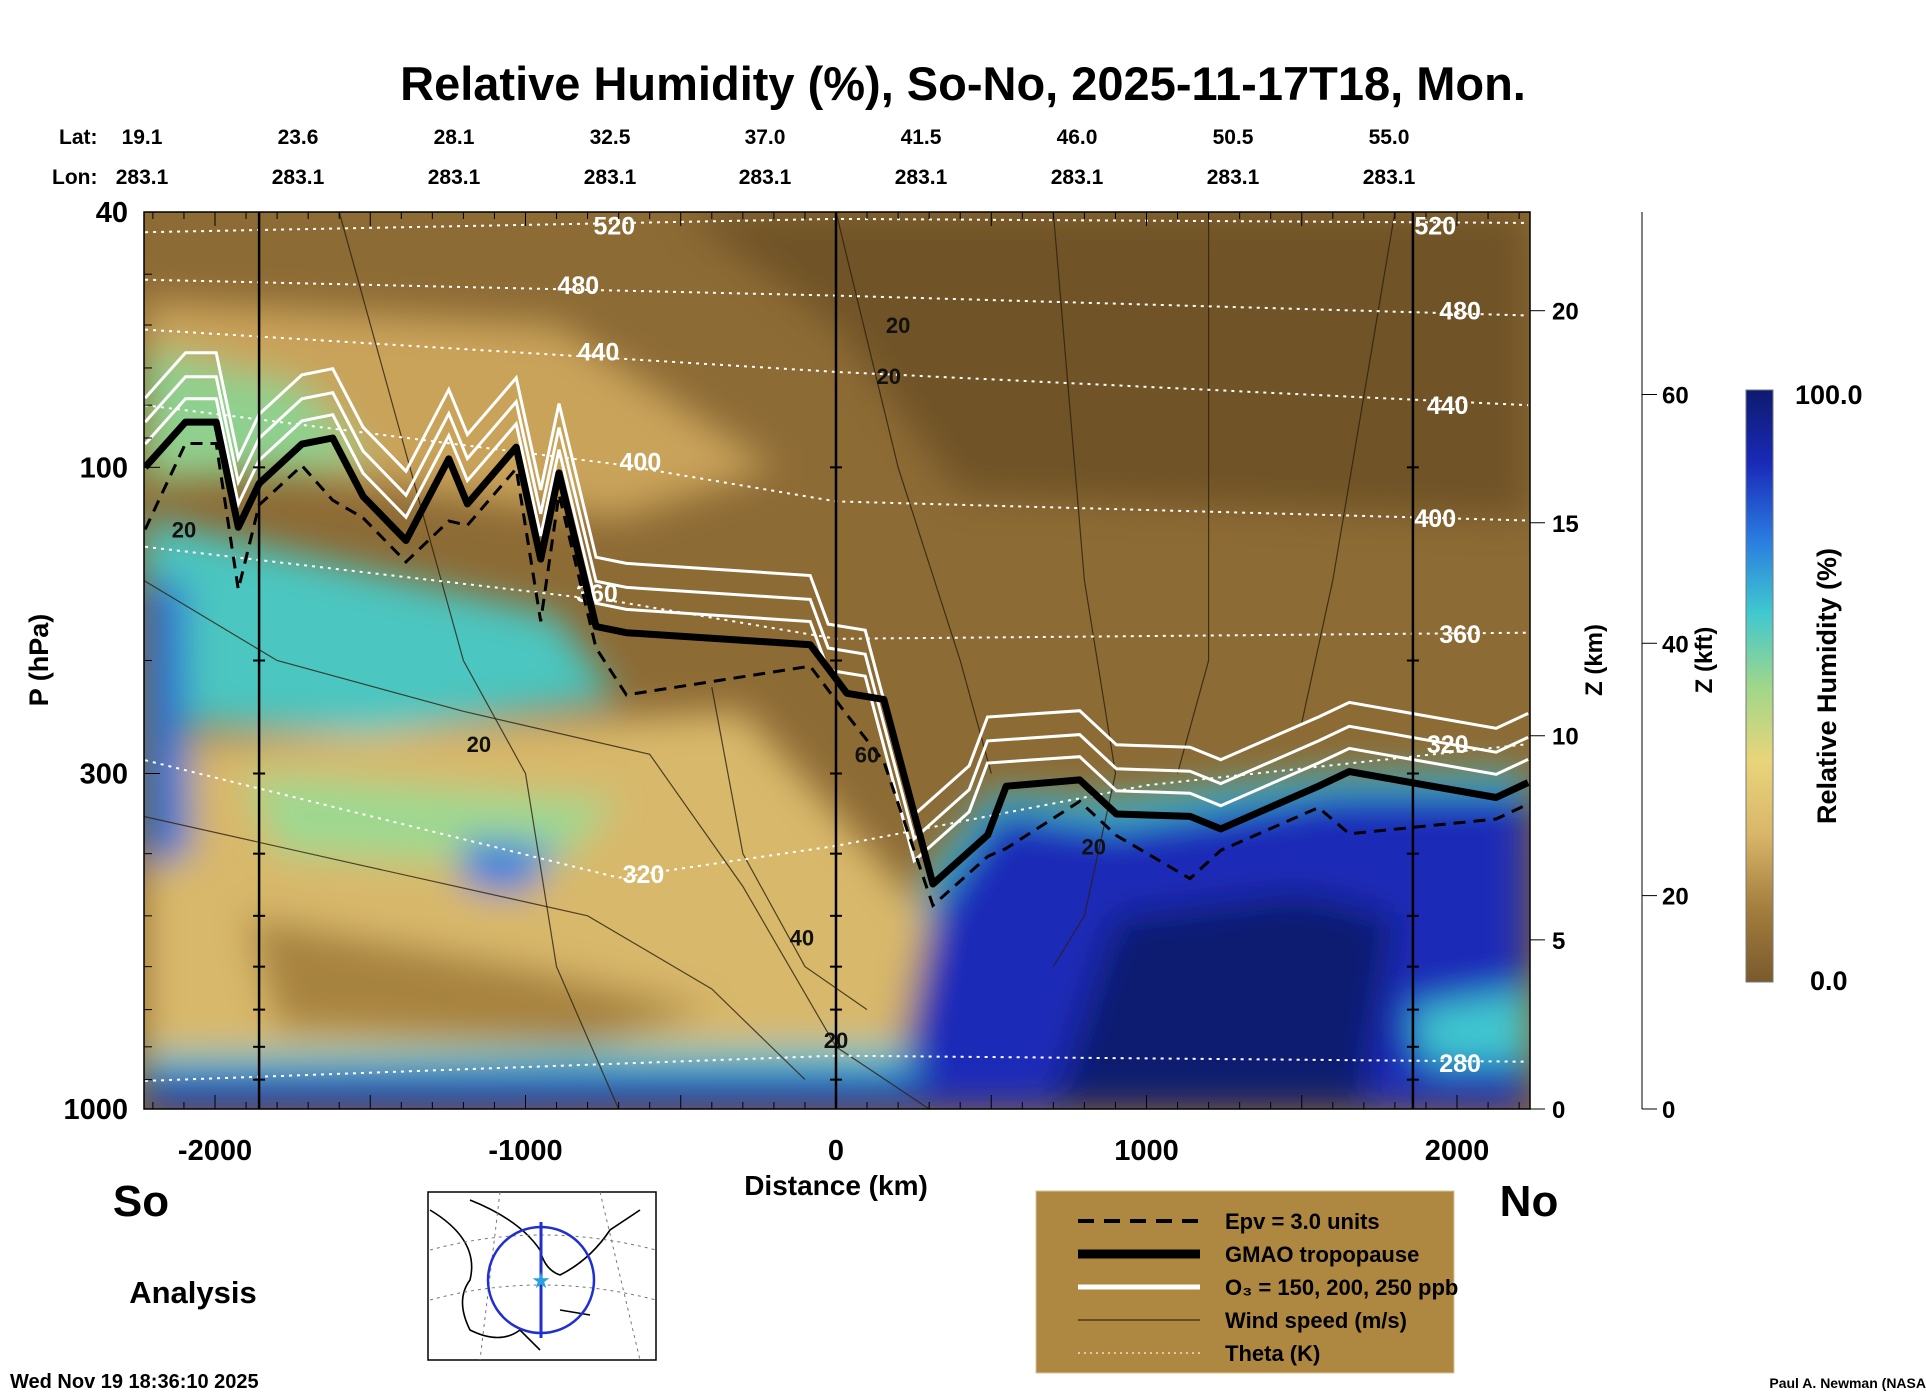 Image resolution: width=1926 pixels, height=1399 pixels. Describe the element at coordinates (1804, 688) in the screenshot. I see `colorbar: 100.0 0.0 Relative Humidity (%)` at that location.